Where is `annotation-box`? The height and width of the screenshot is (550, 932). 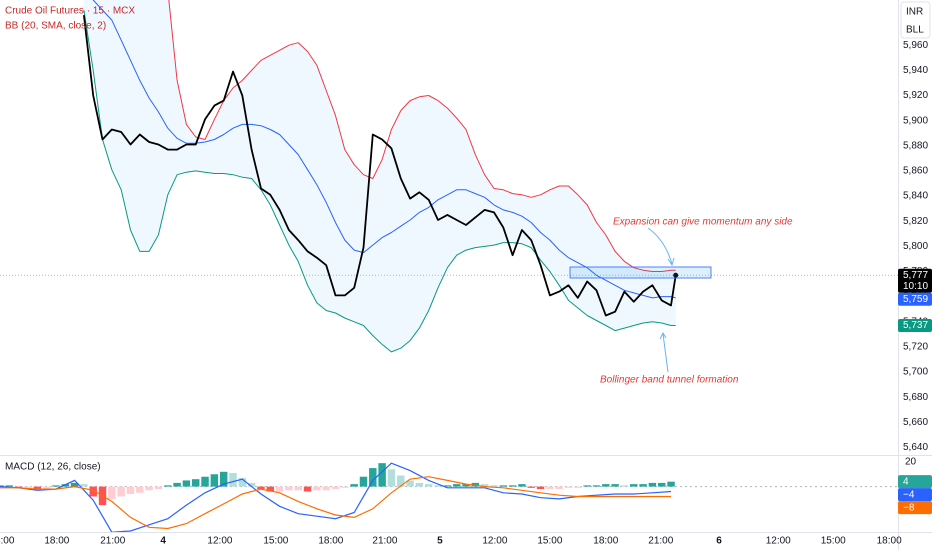 annotation-box is located at coordinates (640, 272).